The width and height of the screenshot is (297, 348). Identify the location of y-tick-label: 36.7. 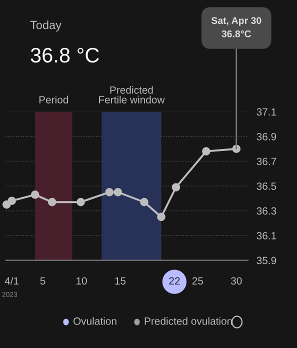
(266, 162).